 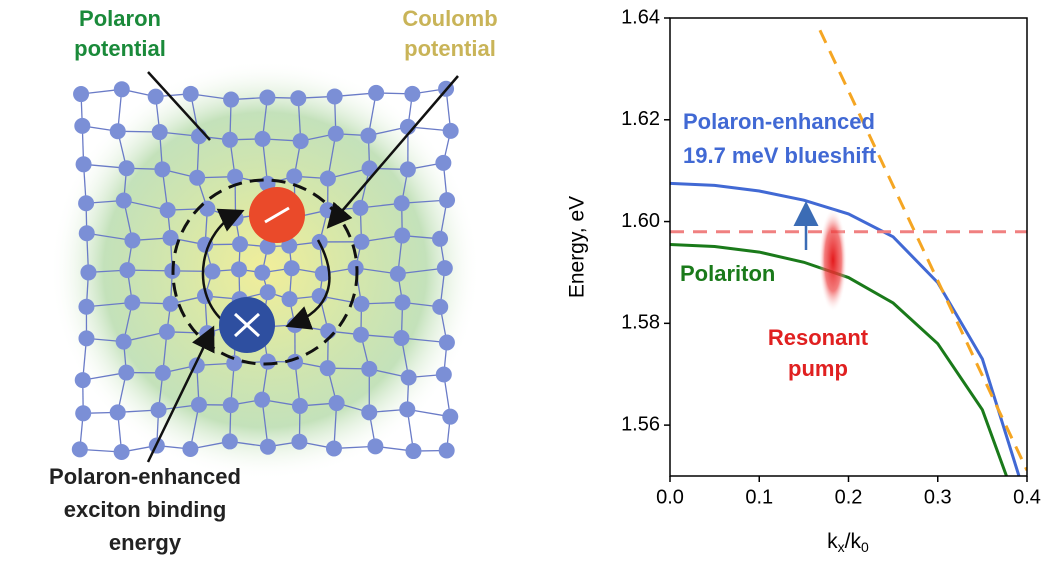 I want to click on y-tick-label: 1.62, so click(x=640, y=119).